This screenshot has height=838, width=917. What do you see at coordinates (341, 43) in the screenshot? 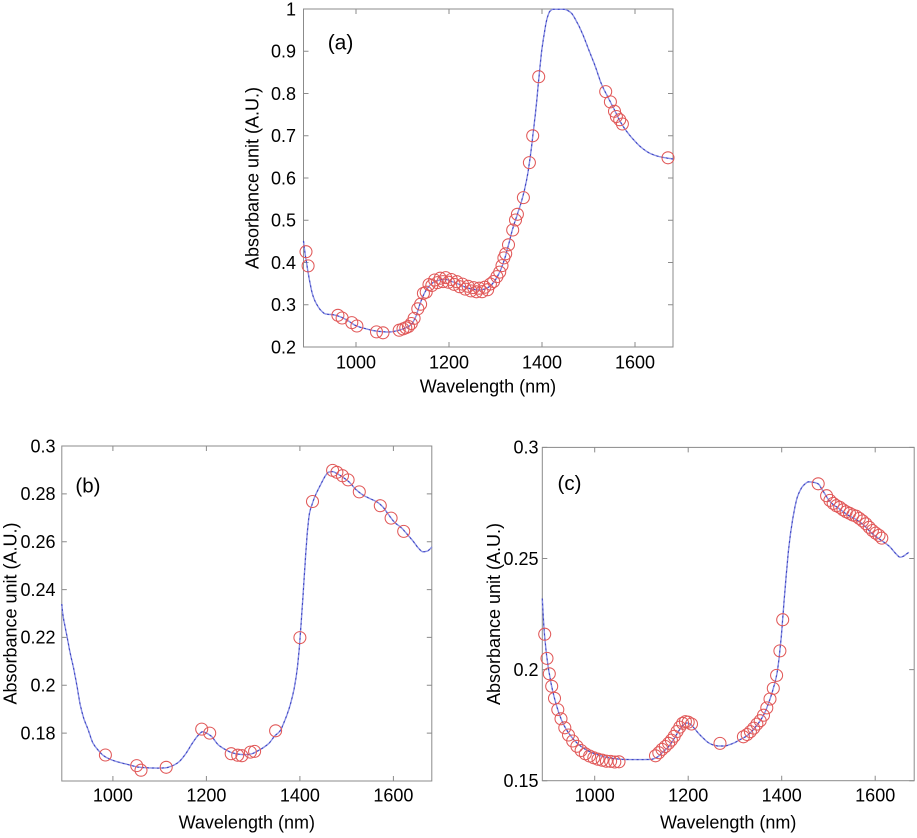
I see `svg-text: (a)` at bounding box center [341, 43].